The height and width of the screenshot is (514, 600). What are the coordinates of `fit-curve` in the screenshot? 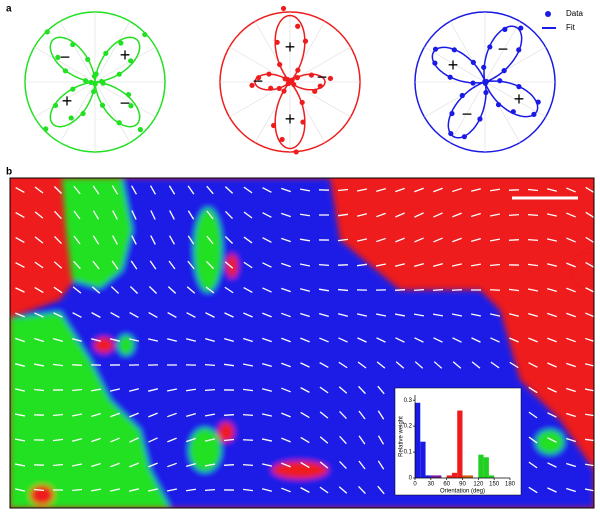 It's located at (485, 82).